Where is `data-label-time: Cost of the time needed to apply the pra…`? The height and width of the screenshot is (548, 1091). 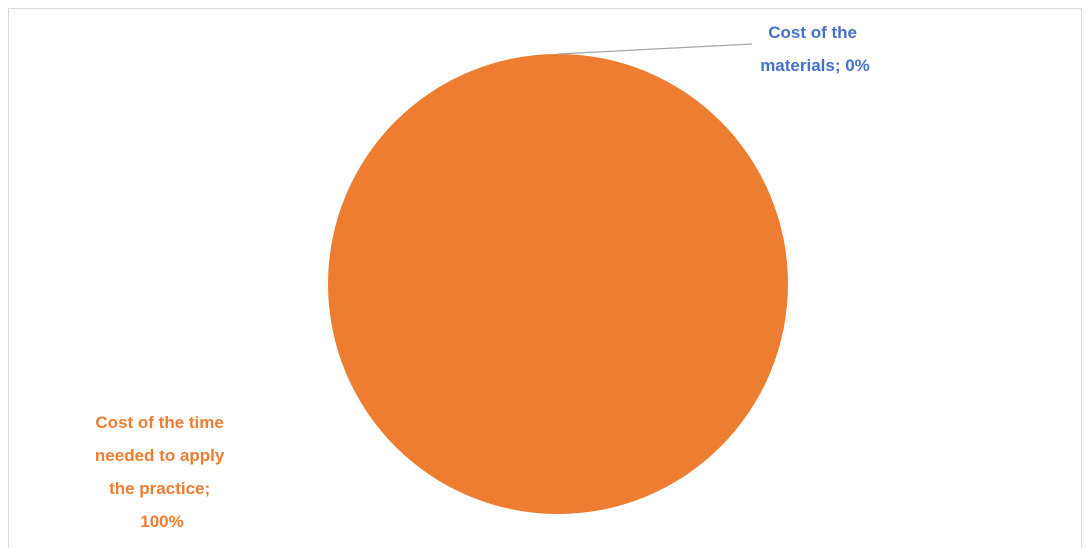
data-label-time: Cost of the time needed to apply the pra… is located at coordinates (162, 472).